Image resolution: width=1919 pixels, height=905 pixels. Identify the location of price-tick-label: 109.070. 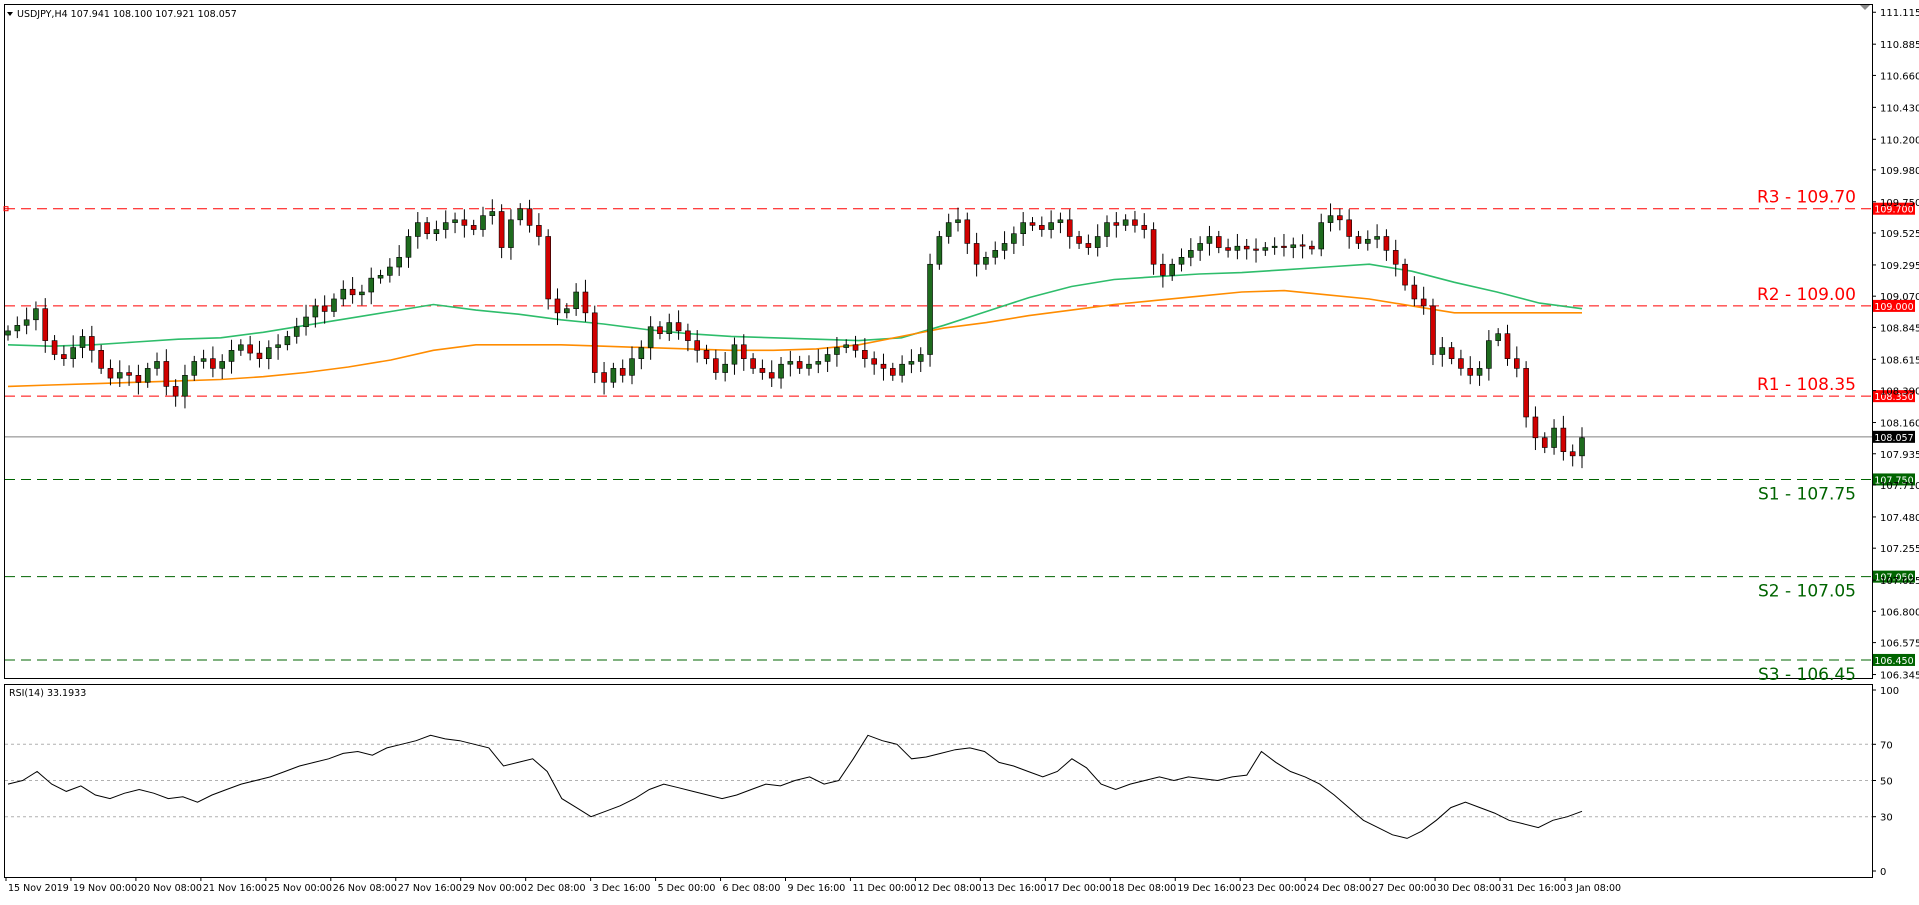
(1899, 297).